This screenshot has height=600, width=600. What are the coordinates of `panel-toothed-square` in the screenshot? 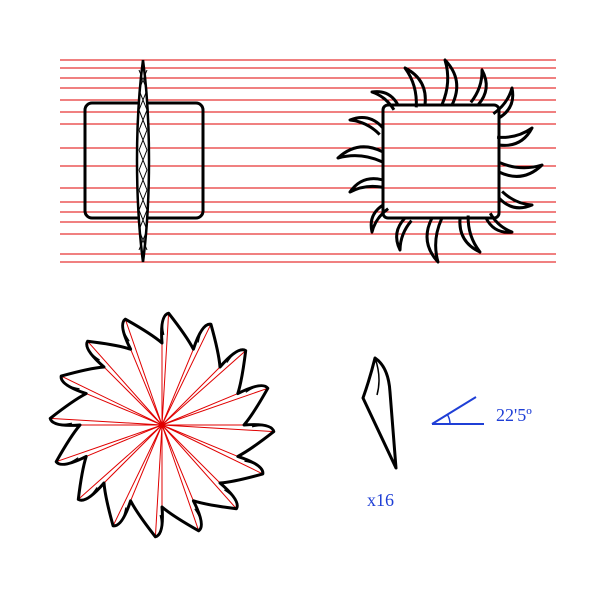 It's located at (428, 161).